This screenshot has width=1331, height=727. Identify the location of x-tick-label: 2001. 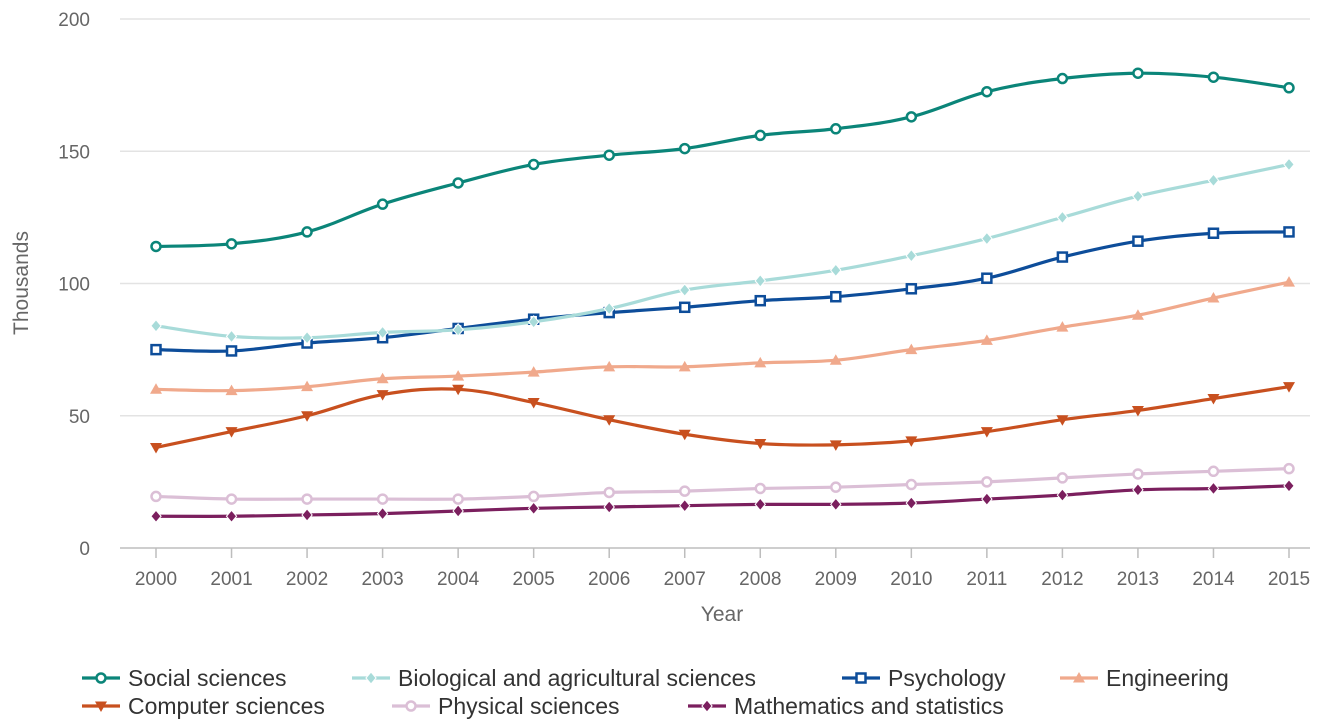
(231, 579).